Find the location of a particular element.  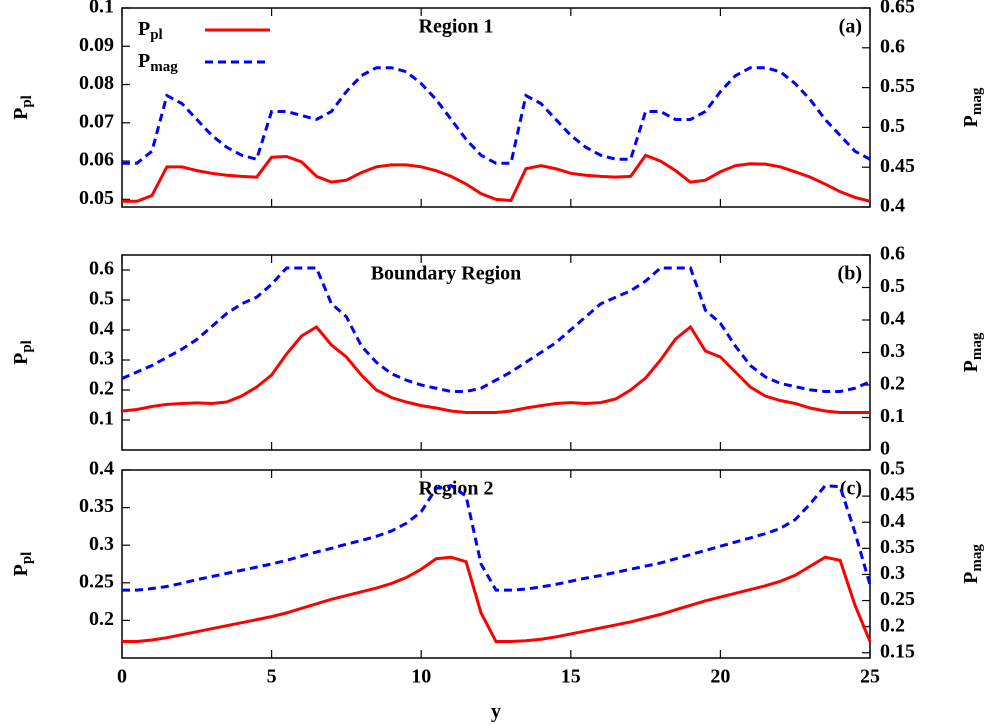

y2-tick-label: 0.1 is located at coordinates (892, 416).